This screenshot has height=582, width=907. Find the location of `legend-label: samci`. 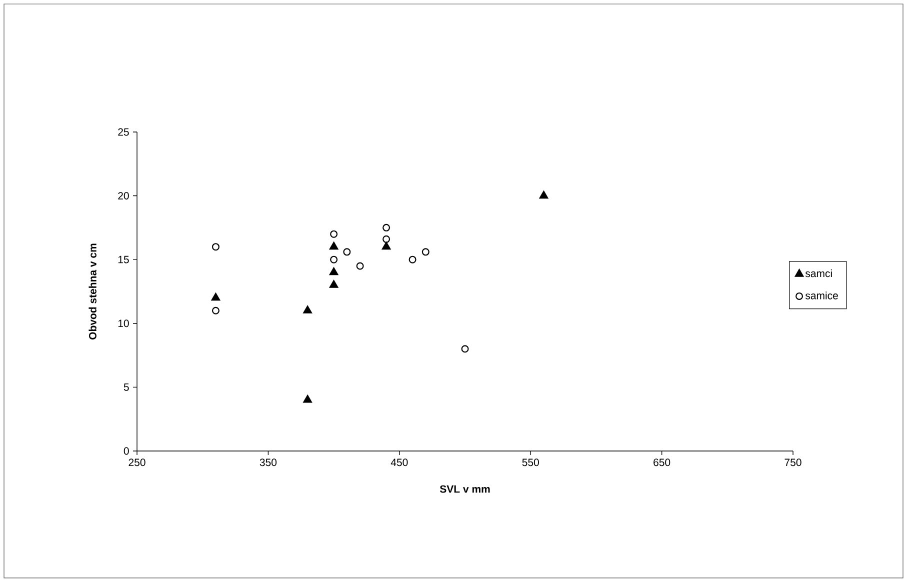

legend-label: samci is located at coordinates (818, 273).